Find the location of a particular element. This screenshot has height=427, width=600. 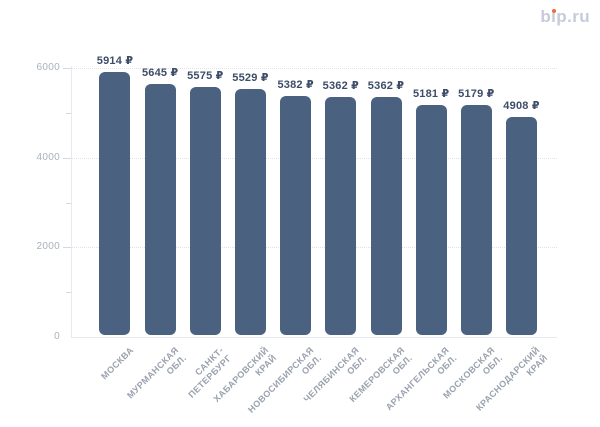

site-logo: b ıp.ru is located at coordinates (565, 17).